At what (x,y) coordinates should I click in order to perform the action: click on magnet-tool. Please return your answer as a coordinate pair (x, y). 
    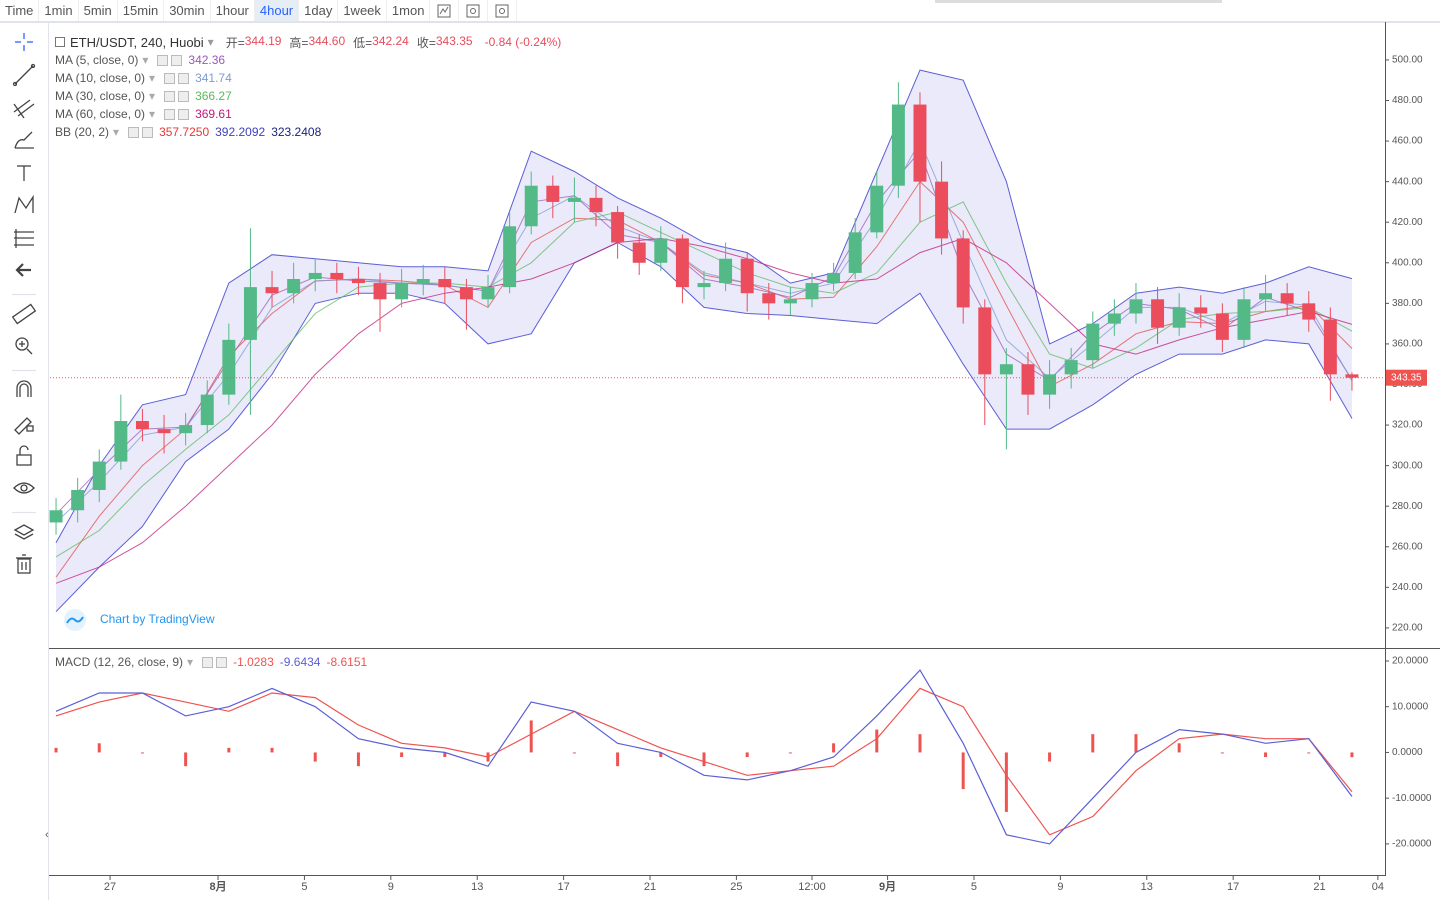
    Looking at the image, I should click on (24, 388).